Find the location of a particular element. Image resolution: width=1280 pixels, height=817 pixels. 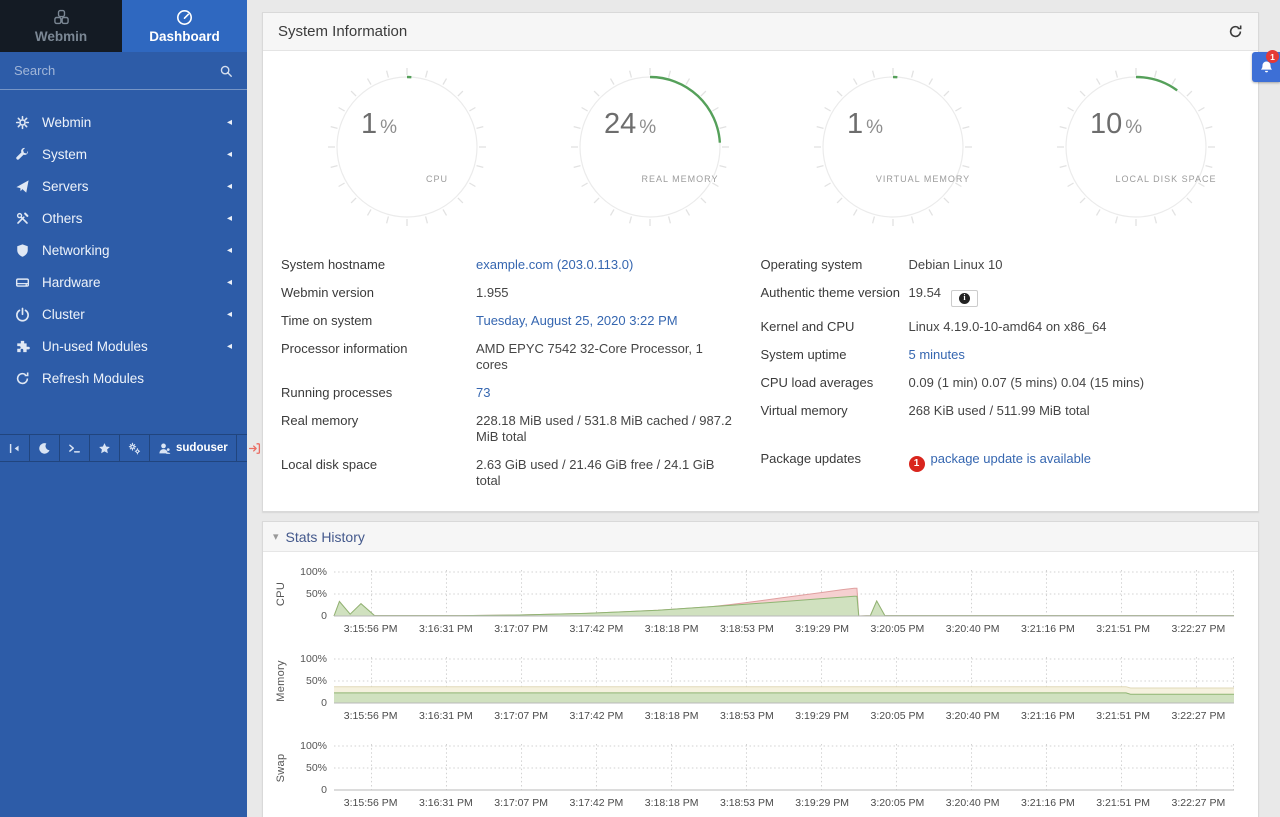

theme-settings-button is located at coordinates (135, 448).